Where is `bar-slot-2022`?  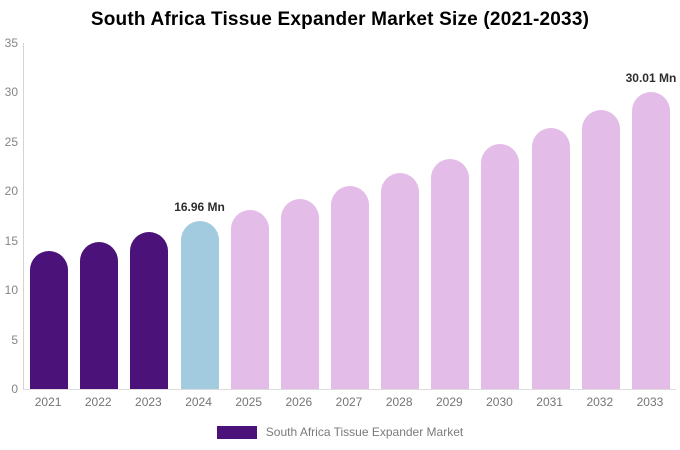 bar-slot-2022 is located at coordinates (99, 315).